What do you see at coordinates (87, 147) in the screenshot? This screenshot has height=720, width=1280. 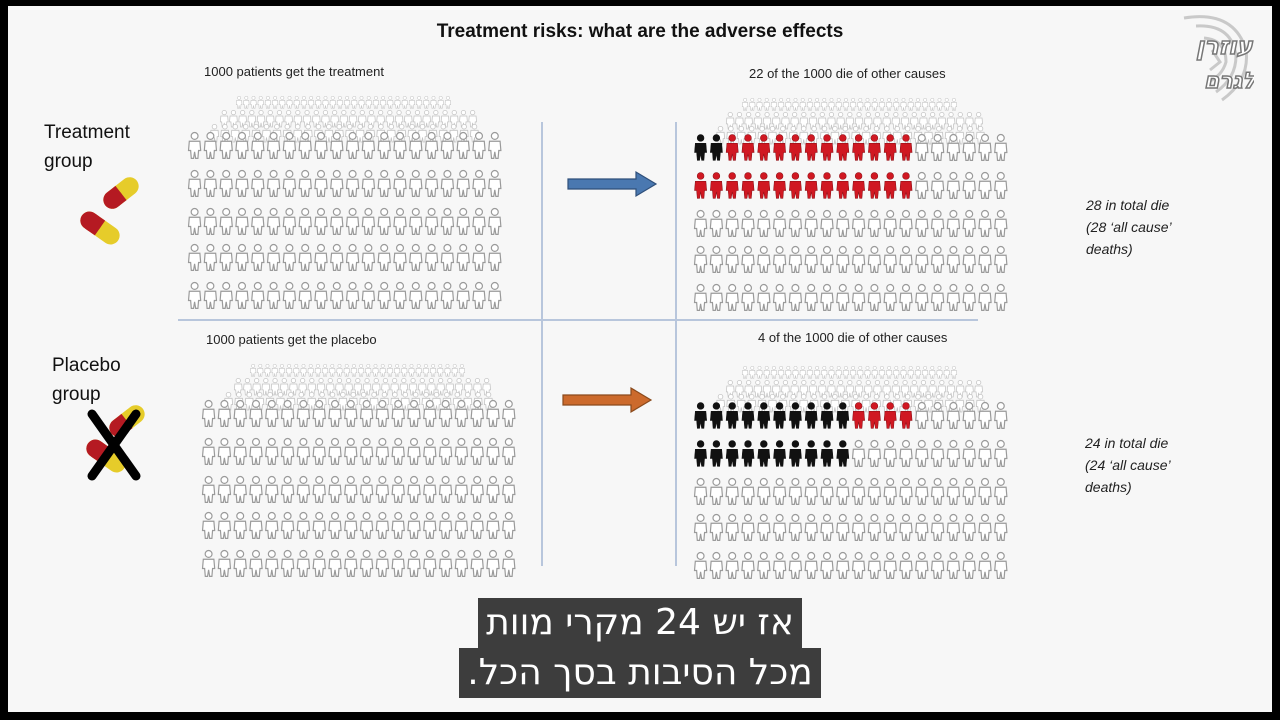 I see `treatment-group-label: Treatment group` at bounding box center [87, 147].